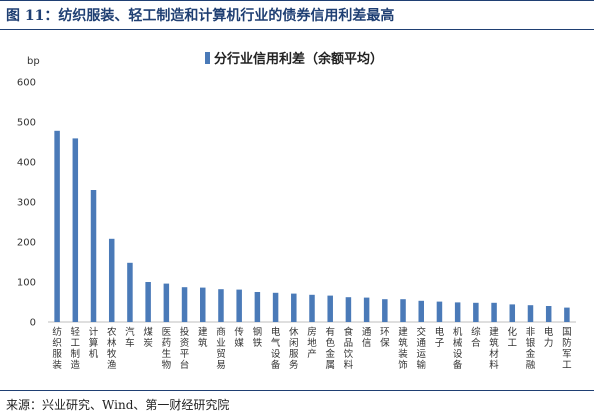 Image resolution: width=594 pixels, height=418 pixels. Describe the element at coordinates (298, 59) in the screenshot. I see `legend-label: 分行业信用利差（余额平均）` at that location.